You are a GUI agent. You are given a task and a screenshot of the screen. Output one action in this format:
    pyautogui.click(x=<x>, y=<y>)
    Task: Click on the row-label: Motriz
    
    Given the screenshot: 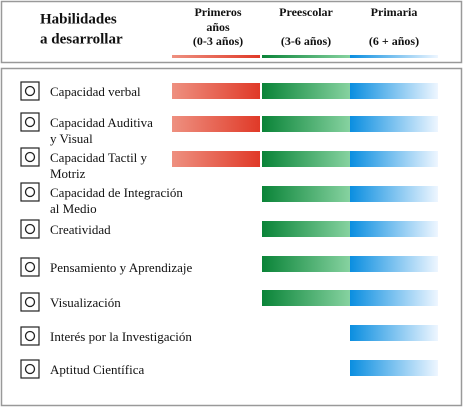 What is the action you would take?
    pyautogui.click(x=68, y=173)
    